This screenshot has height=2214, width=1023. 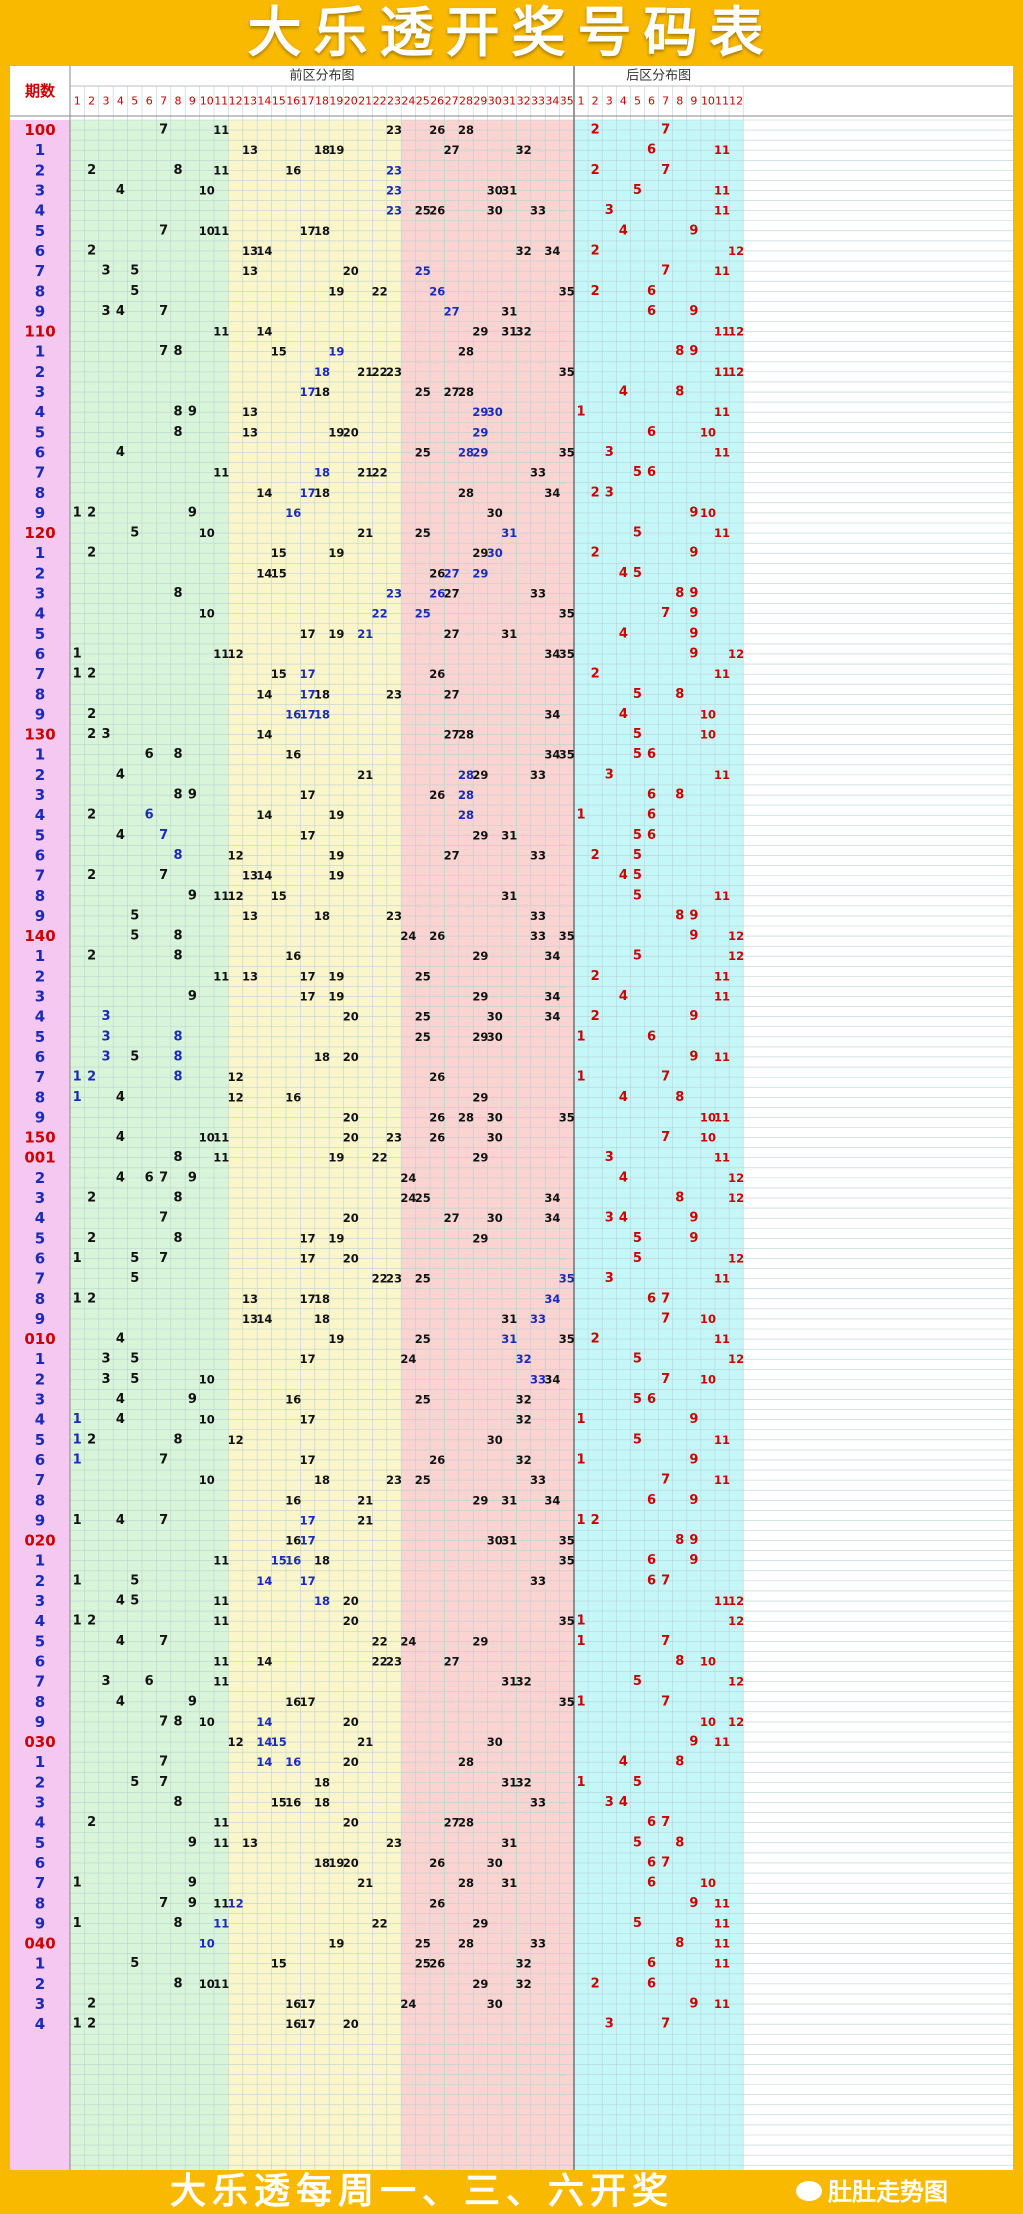 I want to click on front-number-header: 23, so click(x=394, y=101).